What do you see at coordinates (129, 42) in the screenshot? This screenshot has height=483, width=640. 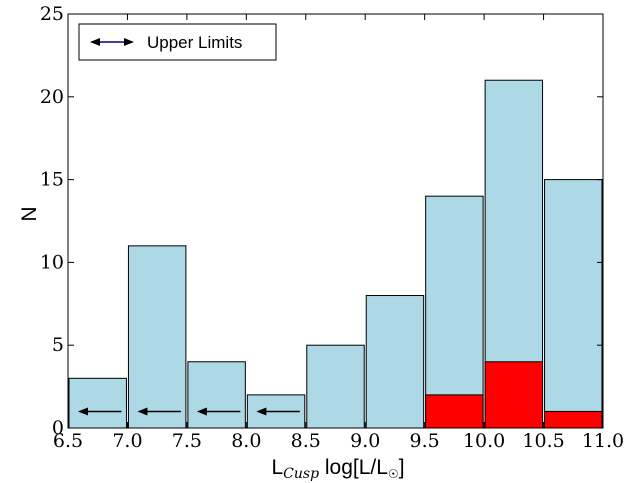 I see `legend-arrow-head-right` at bounding box center [129, 42].